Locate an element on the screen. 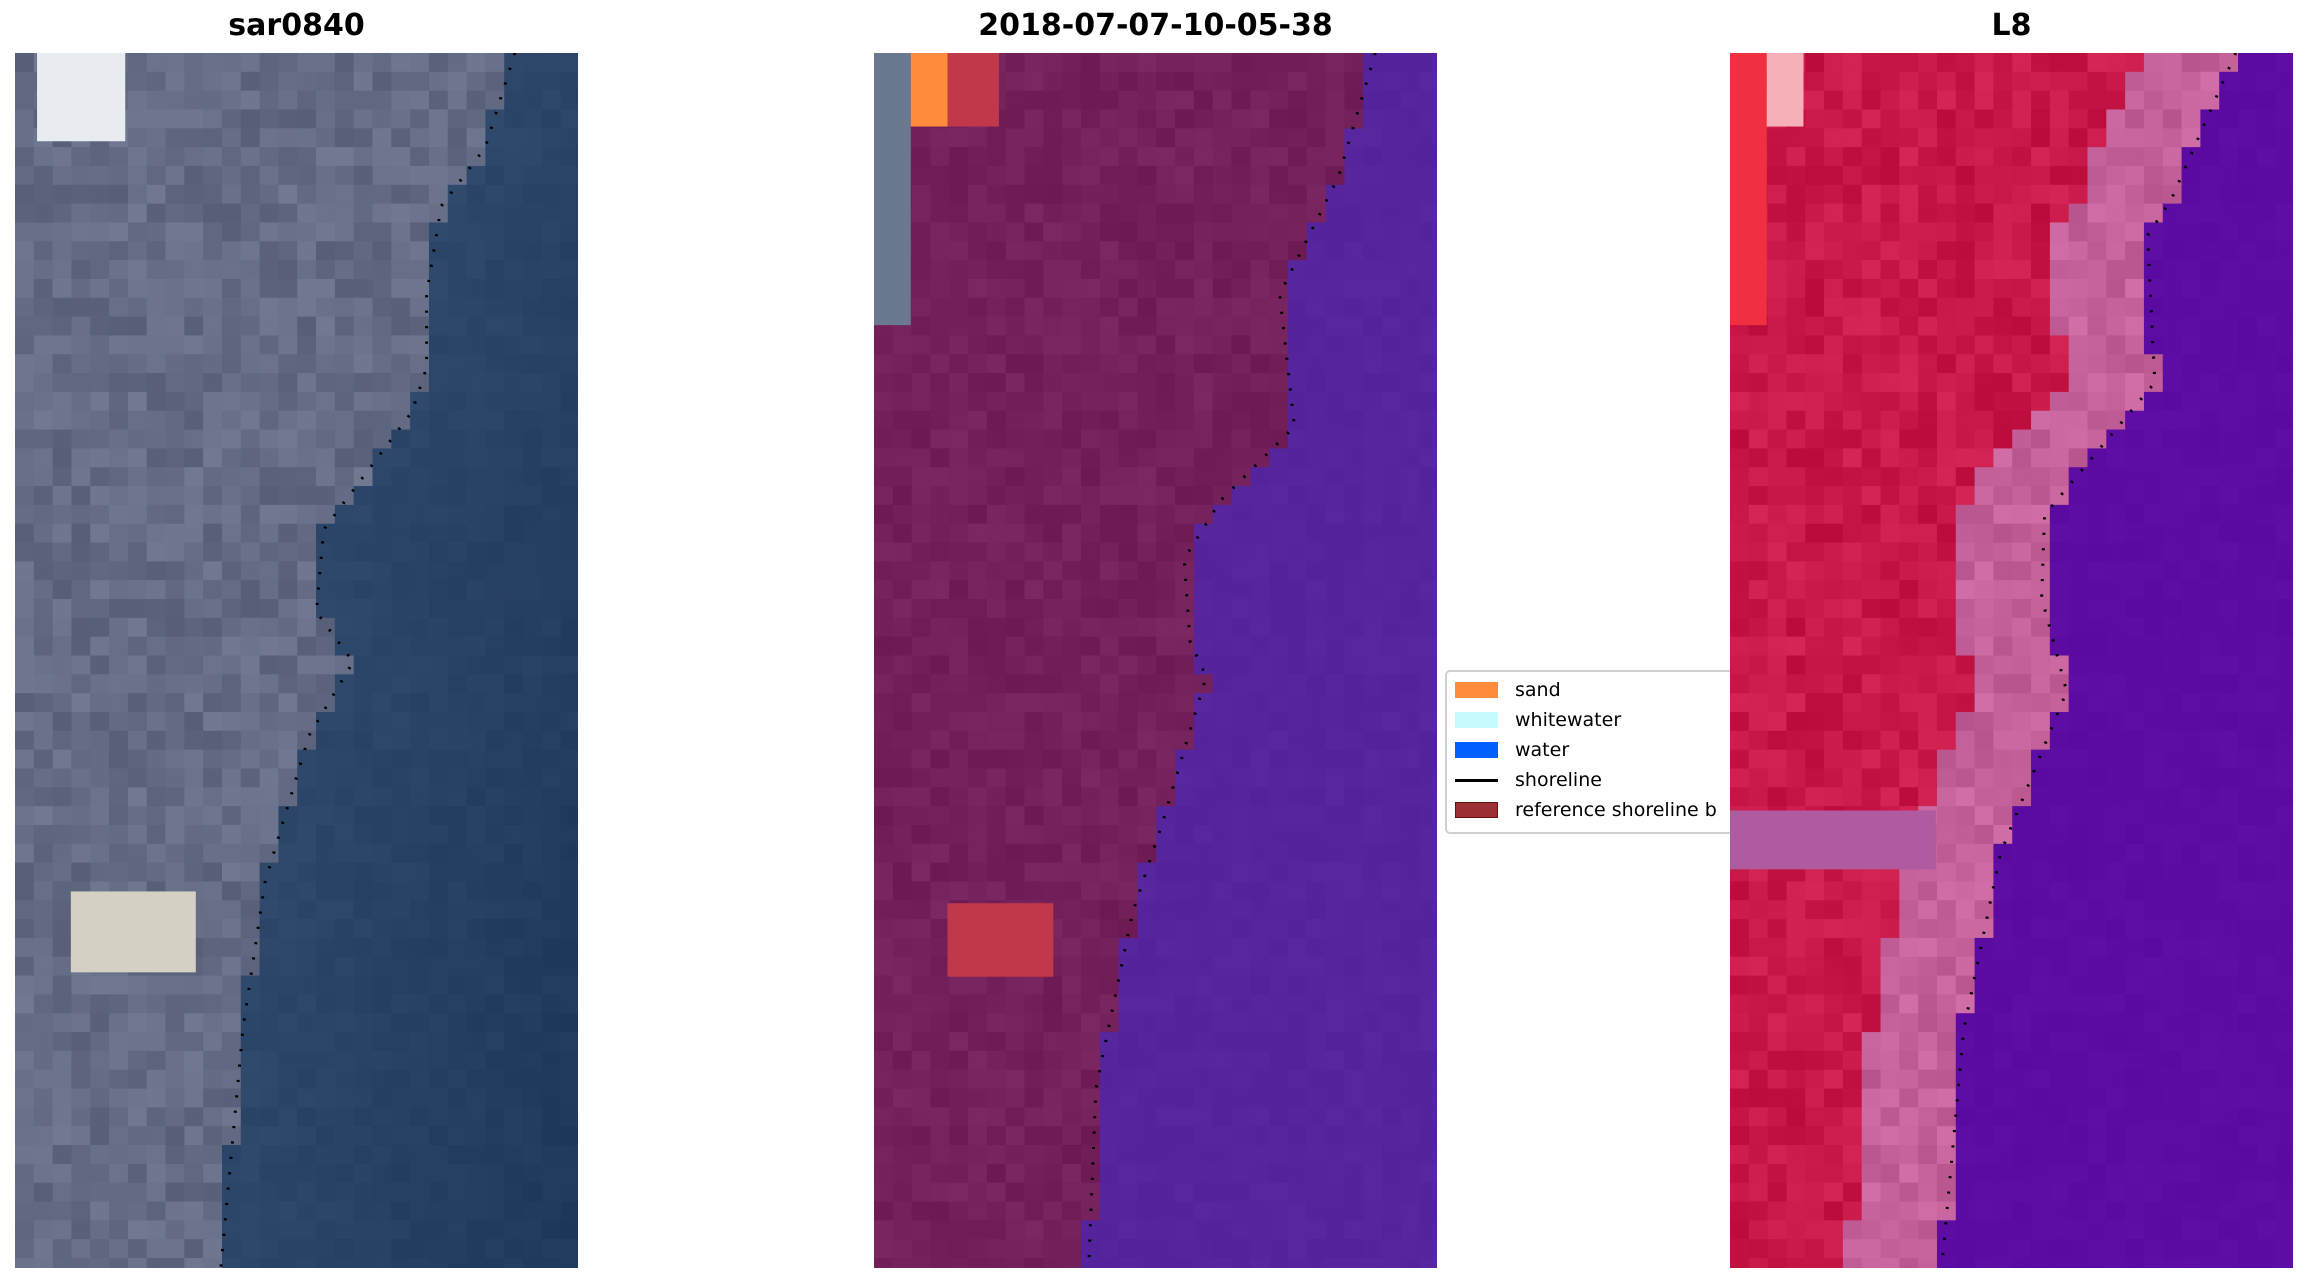 Image resolution: width=2307 pixels, height=1283 pixels. unclassified-area is located at coordinates (892, 189).